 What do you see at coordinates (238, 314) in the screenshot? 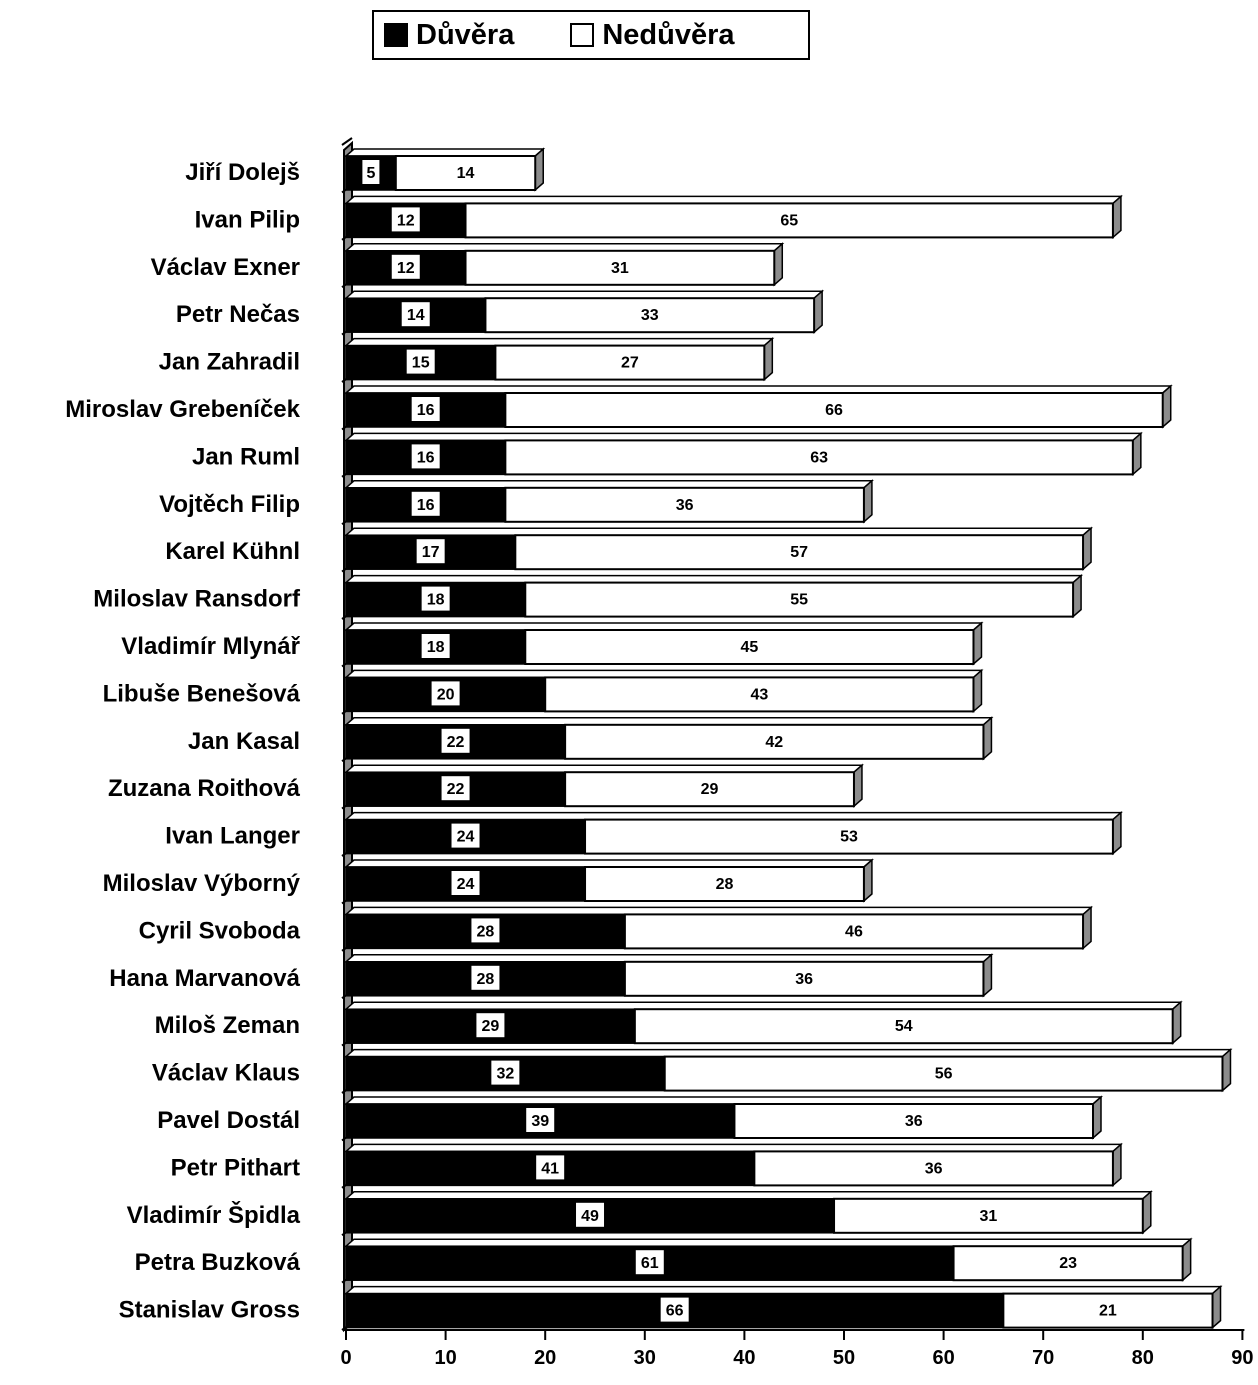
I see `category-label: Petr Nečas` at bounding box center [238, 314].